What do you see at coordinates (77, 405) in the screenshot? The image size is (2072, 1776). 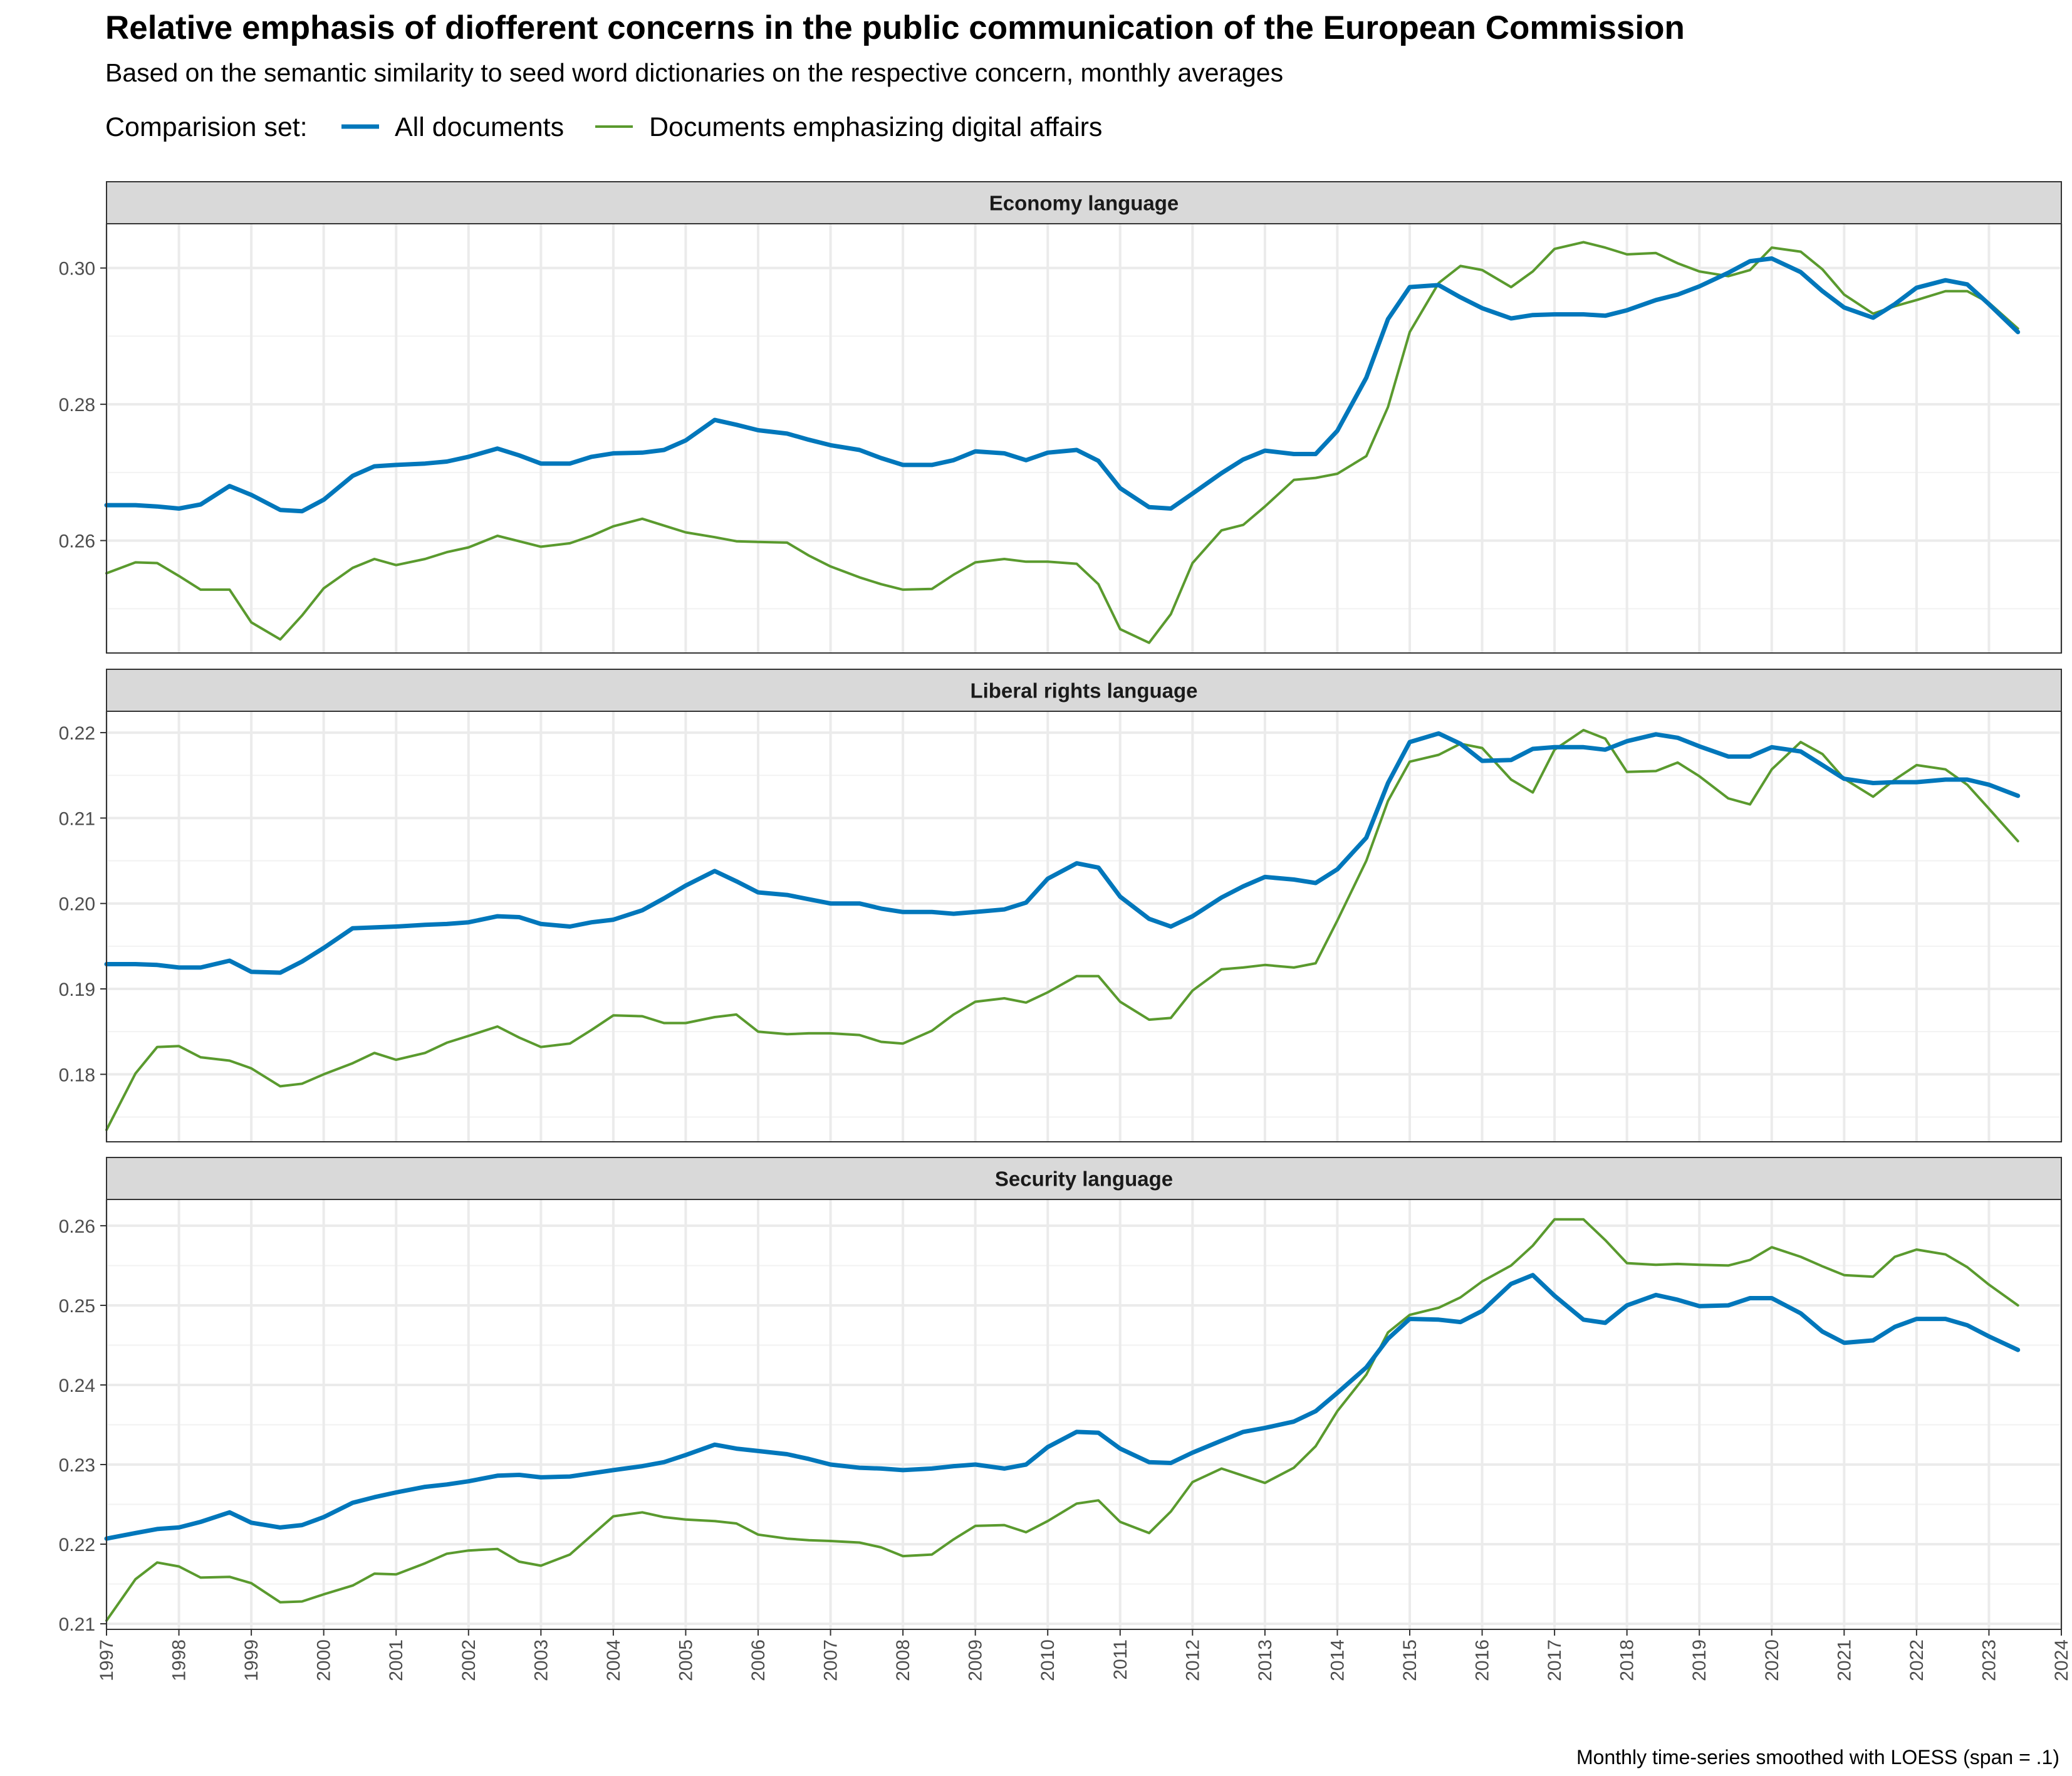 I see `y-tick-label: 0.28` at bounding box center [77, 405].